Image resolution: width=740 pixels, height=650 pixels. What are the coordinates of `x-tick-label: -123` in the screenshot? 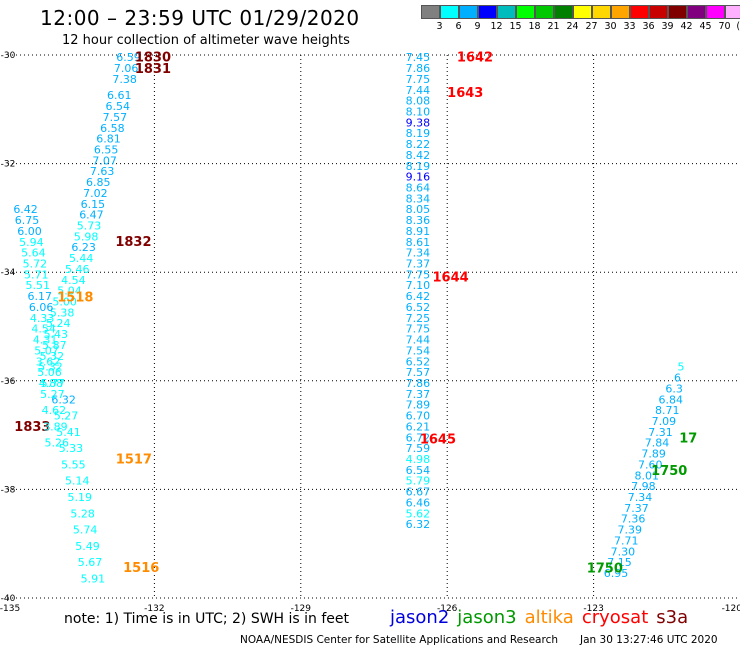 It's located at (593, 609).